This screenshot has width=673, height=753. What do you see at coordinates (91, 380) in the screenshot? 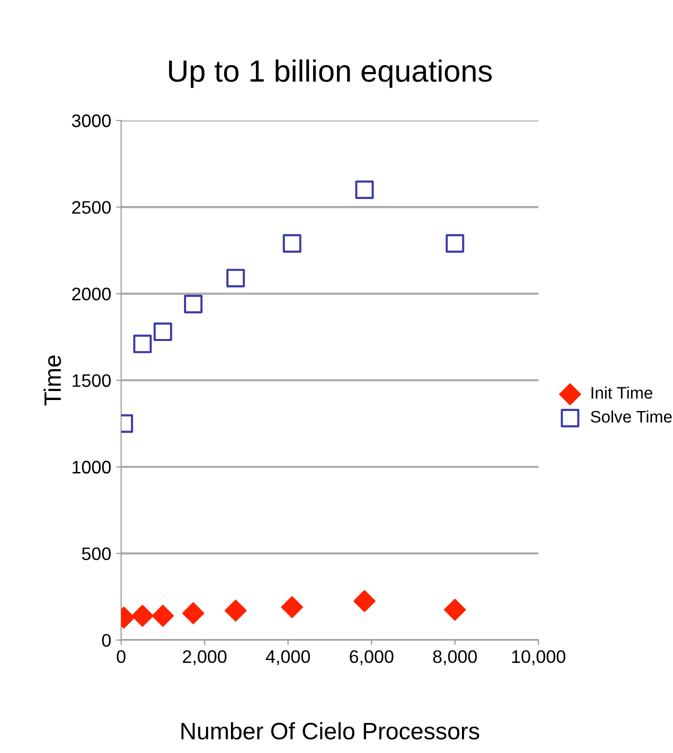
I see `y-tick-label: 1500` at bounding box center [91, 380].